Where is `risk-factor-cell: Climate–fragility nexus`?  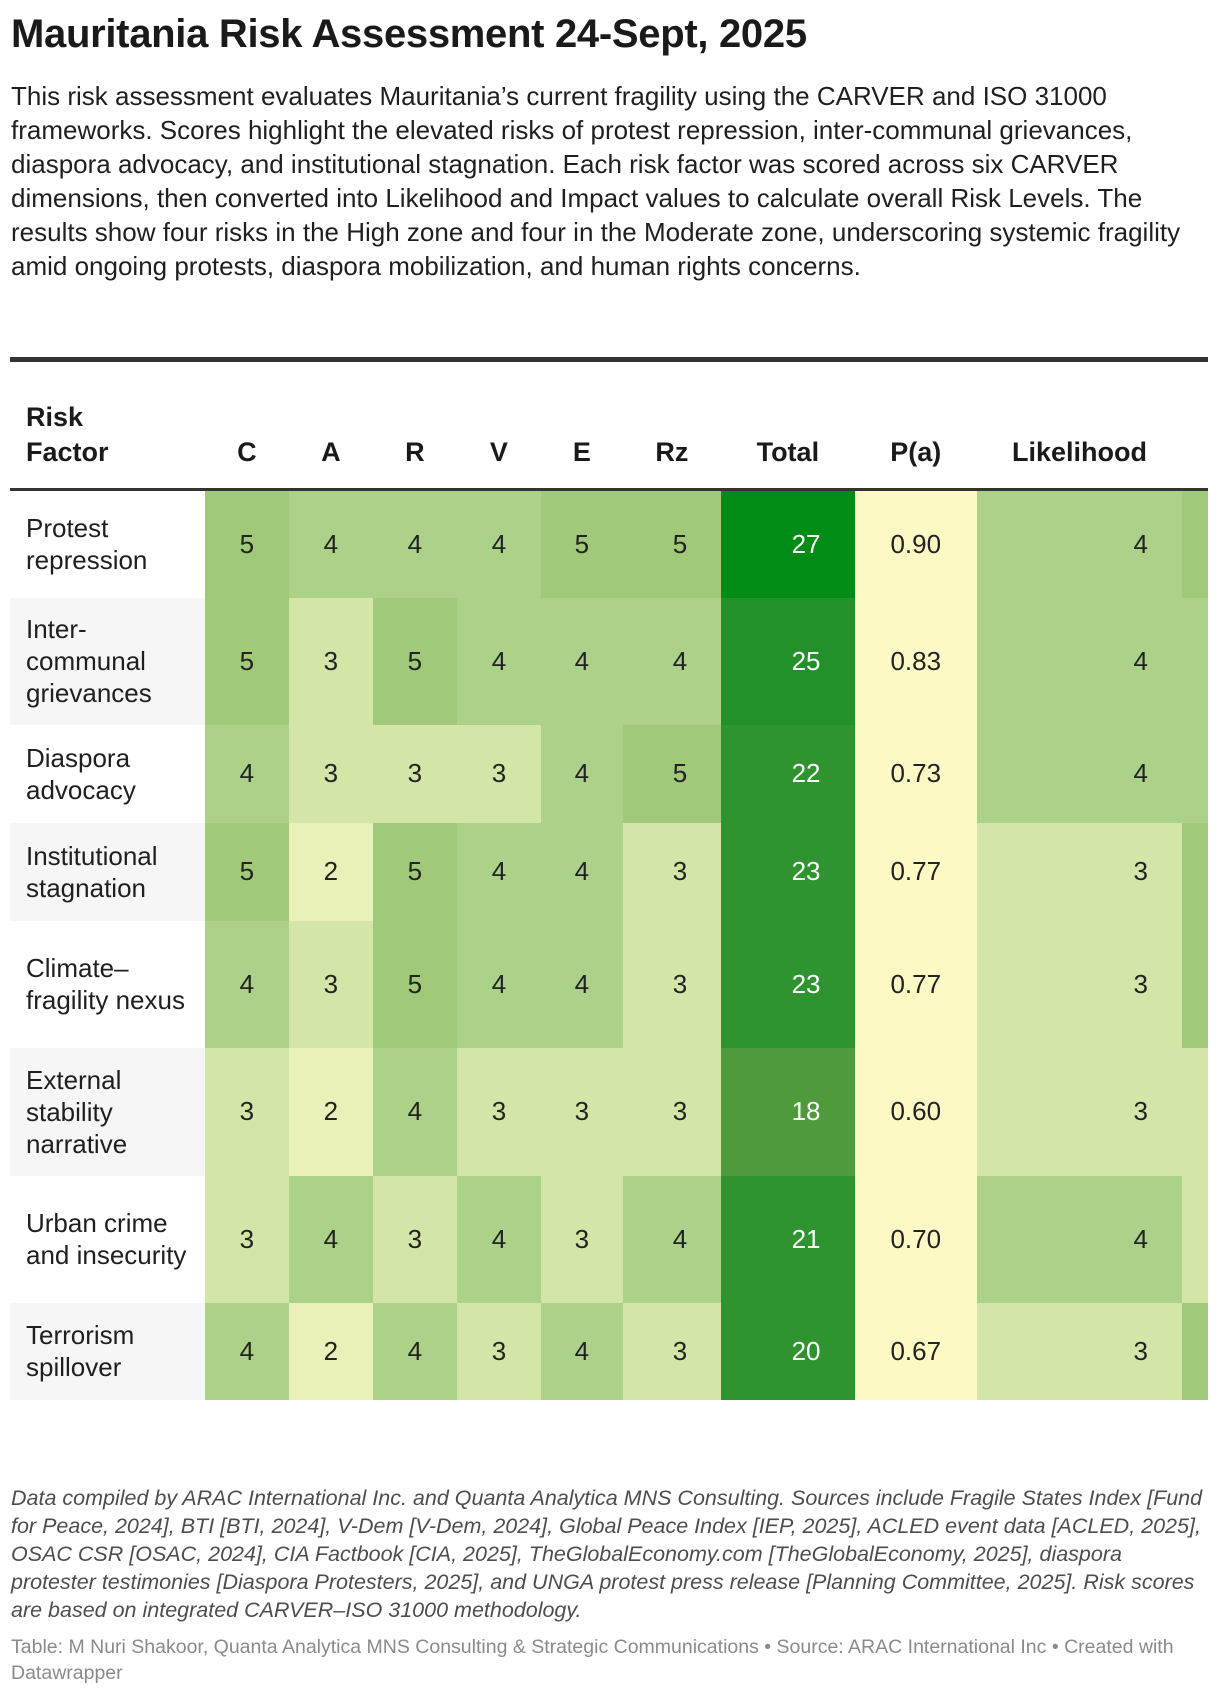
risk-factor-cell: Climate–fragility nexus is located at coordinates (108, 984).